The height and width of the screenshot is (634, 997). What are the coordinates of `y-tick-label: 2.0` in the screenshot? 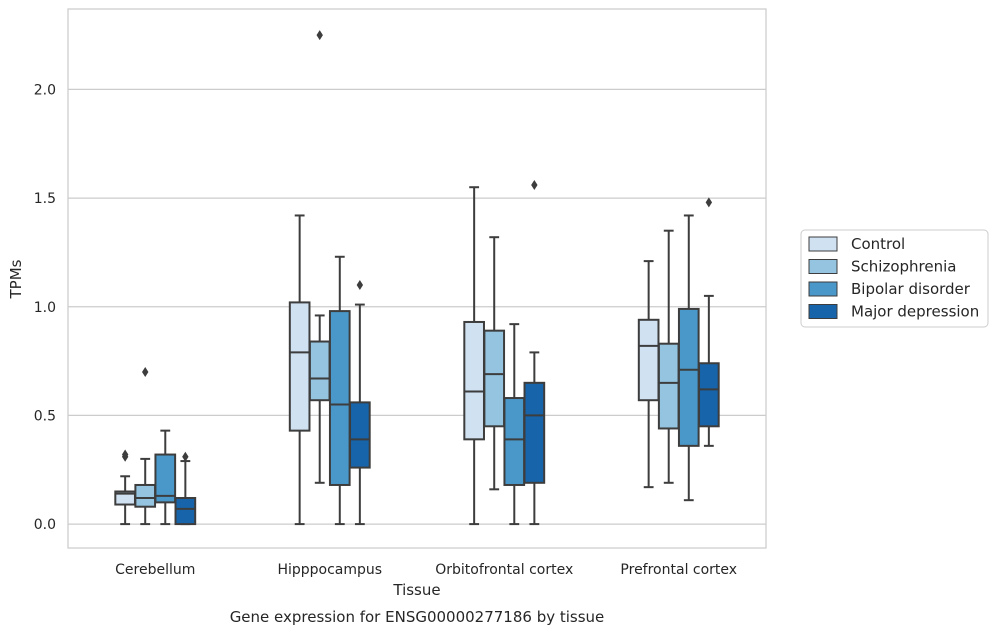 It's located at (45, 90).